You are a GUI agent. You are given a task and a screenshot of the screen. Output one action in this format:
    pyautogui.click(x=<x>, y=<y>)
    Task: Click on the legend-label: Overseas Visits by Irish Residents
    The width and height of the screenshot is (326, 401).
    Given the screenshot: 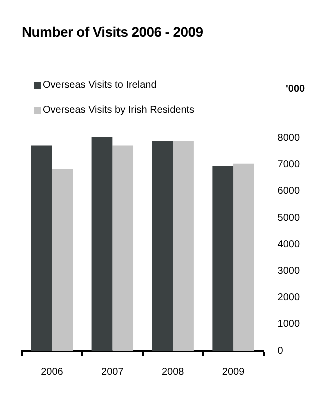 What is the action you would take?
    pyautogui.click(x=119, y=110)
    